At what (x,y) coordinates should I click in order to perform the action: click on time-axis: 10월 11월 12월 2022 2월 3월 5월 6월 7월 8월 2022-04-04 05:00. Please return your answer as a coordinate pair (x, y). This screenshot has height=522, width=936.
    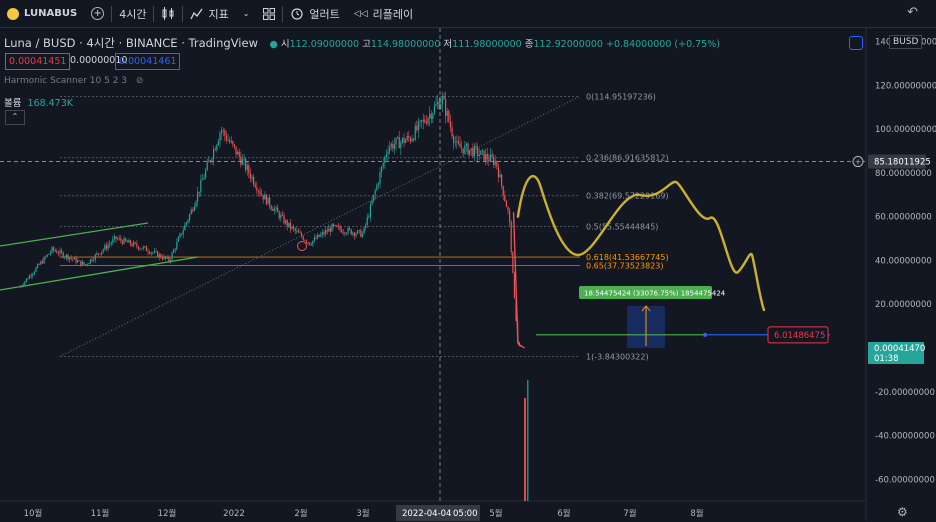
    Looking at the image, I should click on (364, 513).